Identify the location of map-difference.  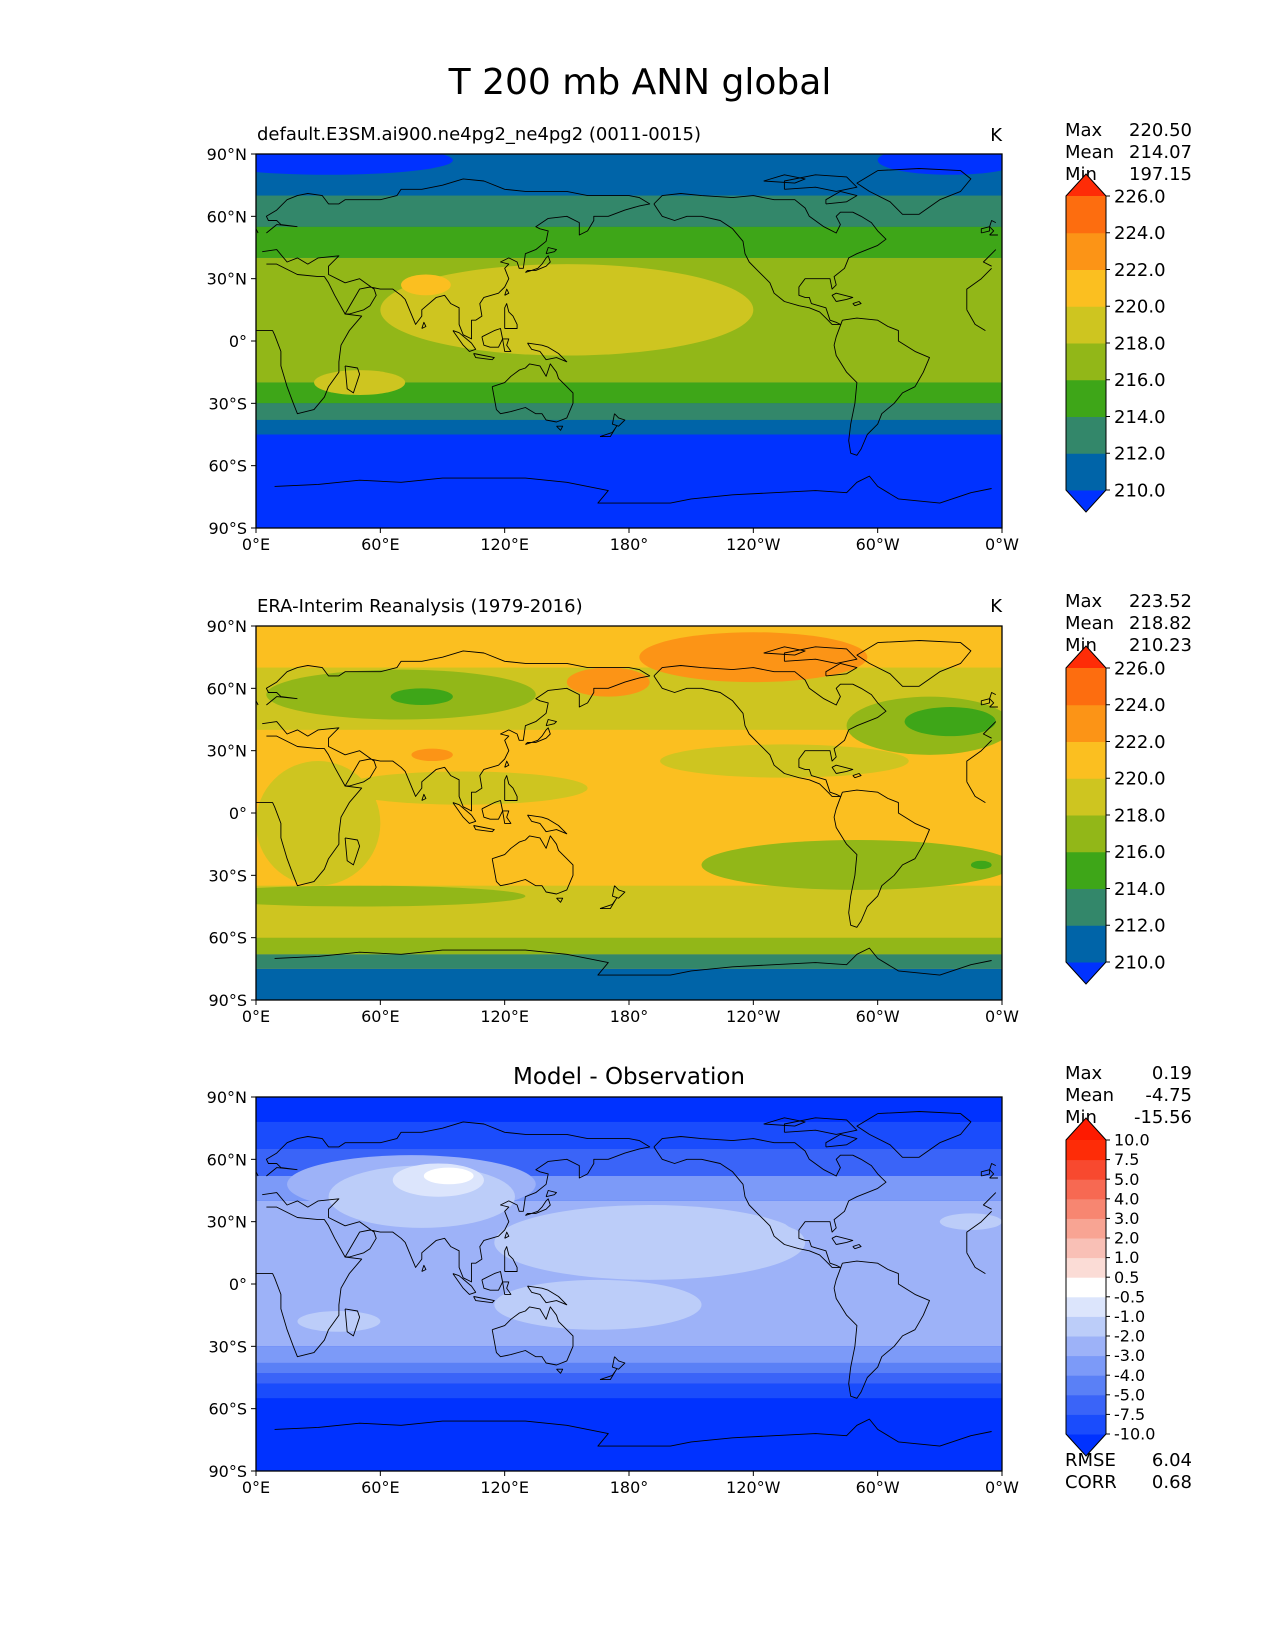
(629, 1284).